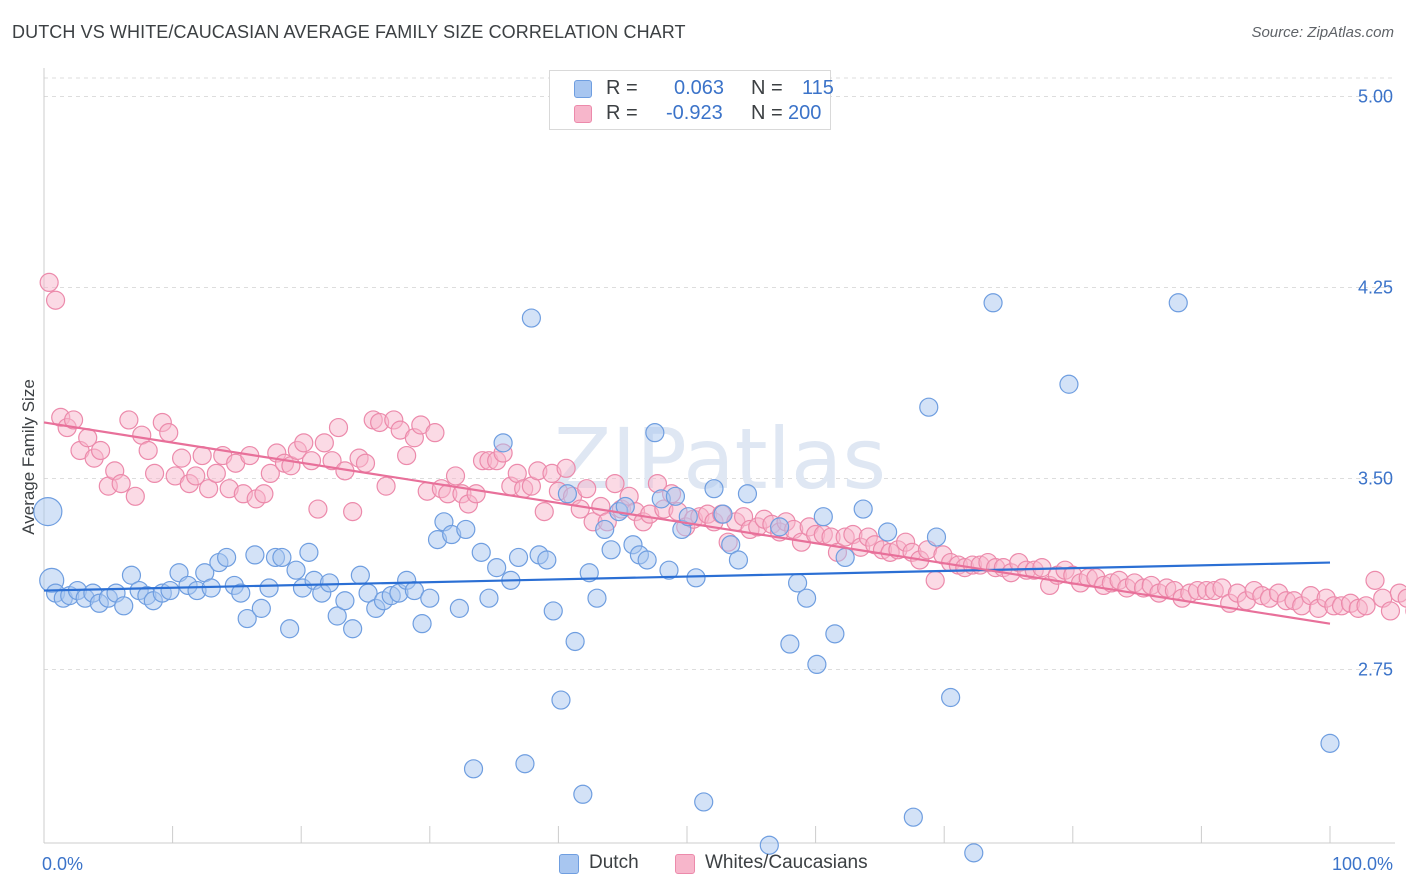  Describe the element at coordinates (1375, 479) in the screenshot. I see `y-tick-label: 3.50` at that location.